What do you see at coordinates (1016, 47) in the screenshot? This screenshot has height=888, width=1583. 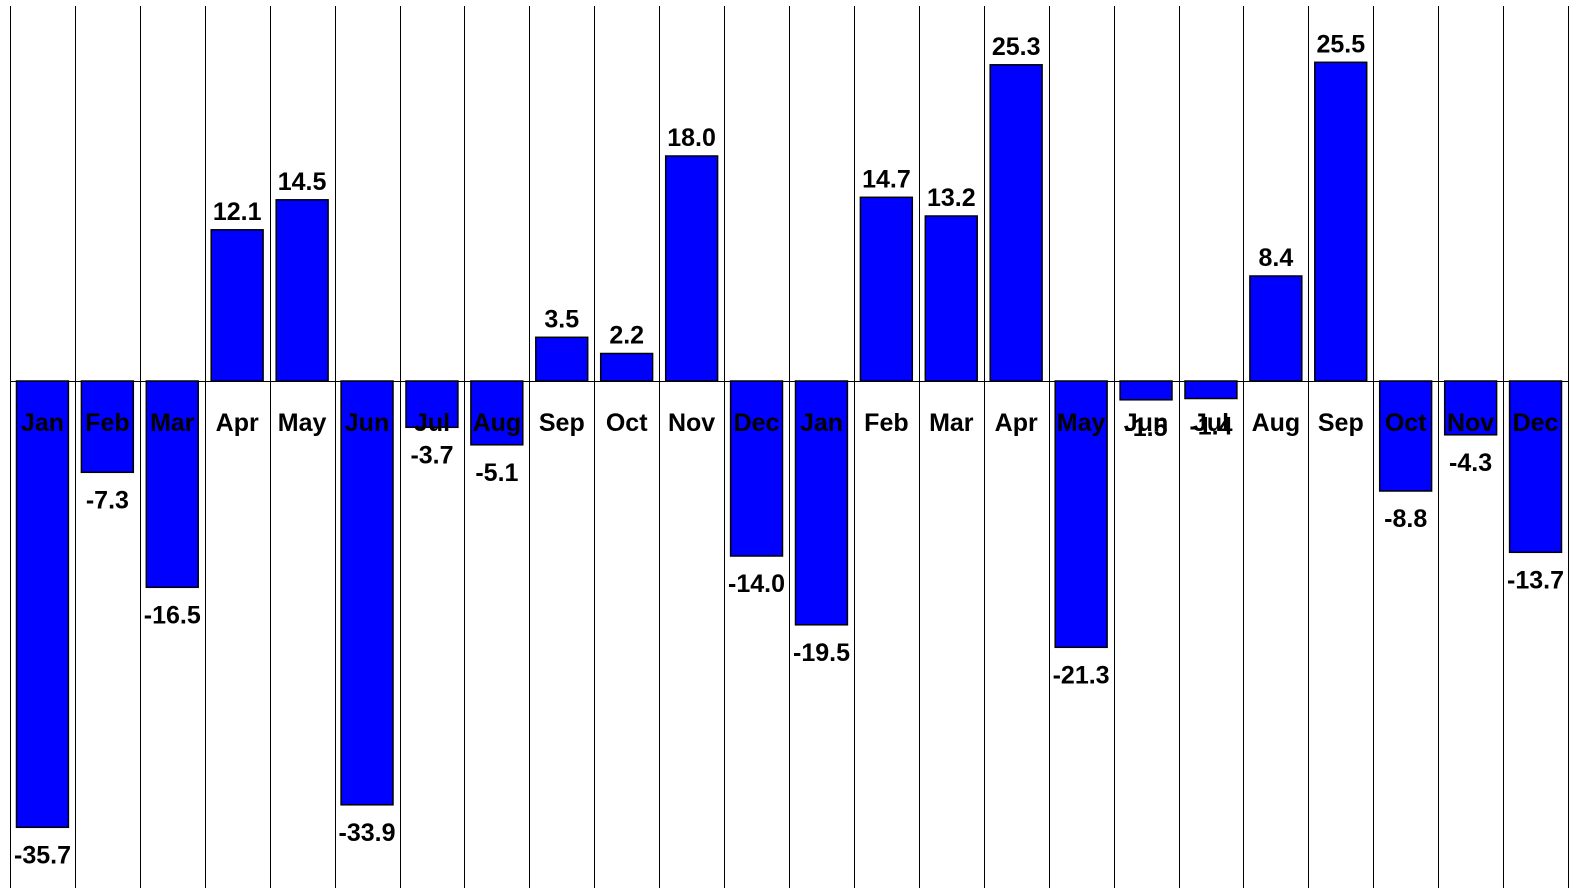 I see `value-label: 25.3` at bounding box center [1016, 47].